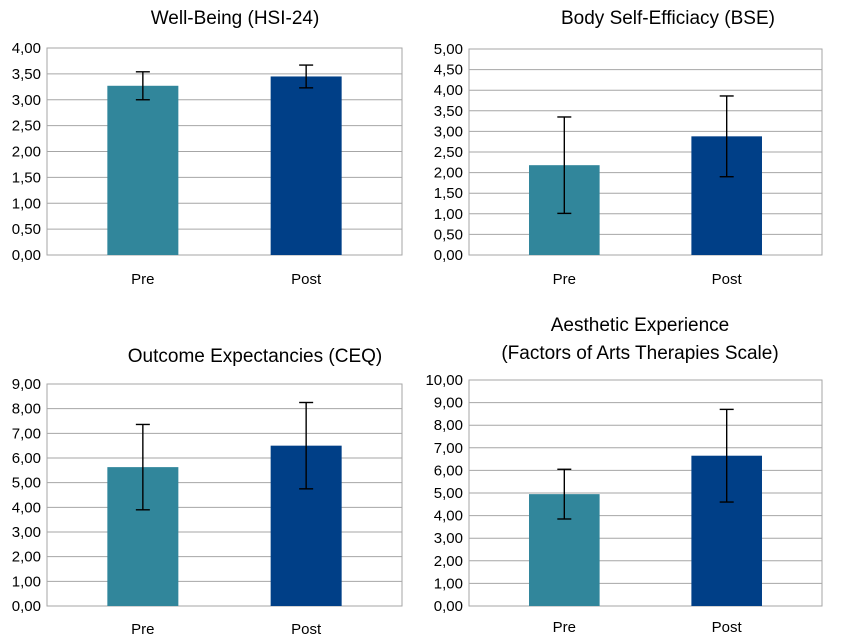  Describe the element at coordinates (640, 325) in the screenshot. I see `chart-title: Aesthetic Experience` at that location.